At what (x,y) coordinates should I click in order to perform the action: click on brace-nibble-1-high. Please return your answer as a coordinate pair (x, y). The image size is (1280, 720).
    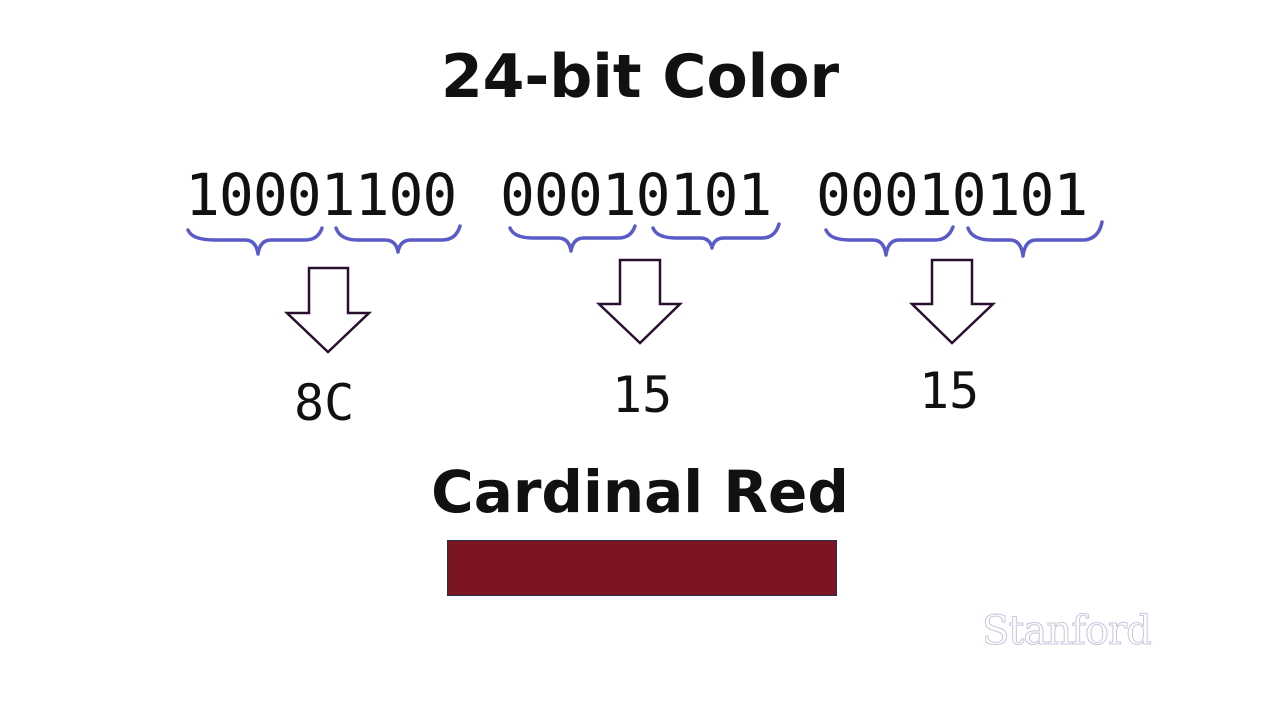
    Looking at the image, I should click on (255, 241).